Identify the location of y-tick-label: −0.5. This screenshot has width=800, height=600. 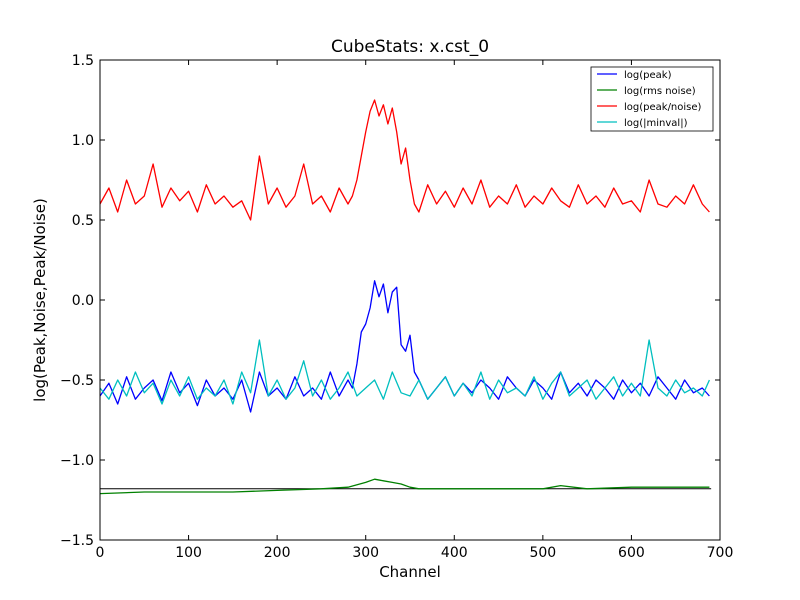
(77, 381).